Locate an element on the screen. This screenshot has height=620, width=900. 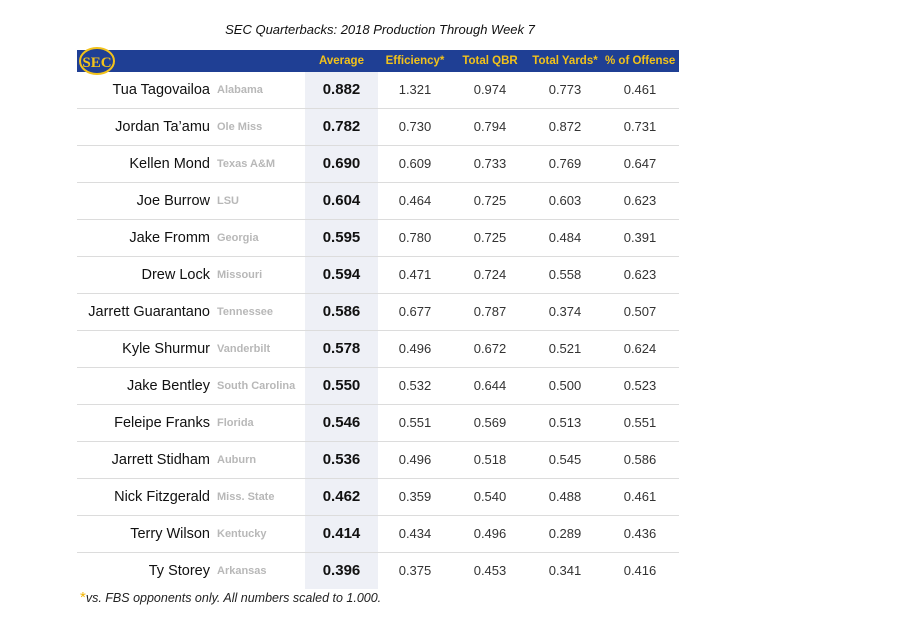
efficiency-value: 0.359 is located at coordinates (415, 496).